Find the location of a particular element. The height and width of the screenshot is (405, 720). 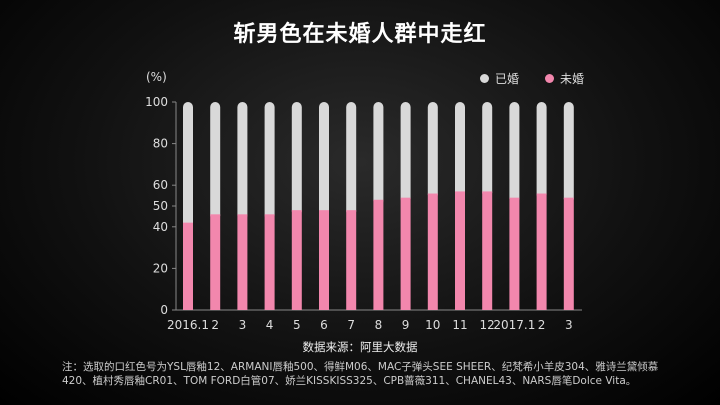

y-tick-label: 100 is located at coordinates (156, 102).